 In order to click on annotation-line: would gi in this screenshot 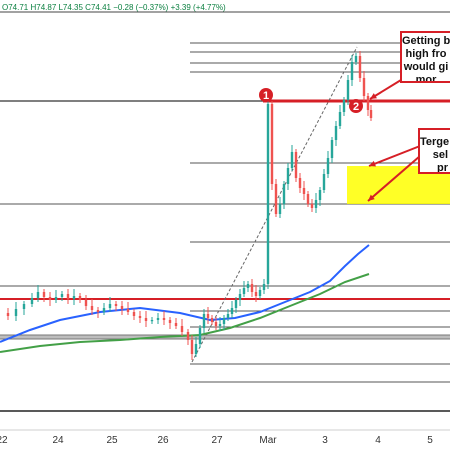, I will do `click(426, 67)`.